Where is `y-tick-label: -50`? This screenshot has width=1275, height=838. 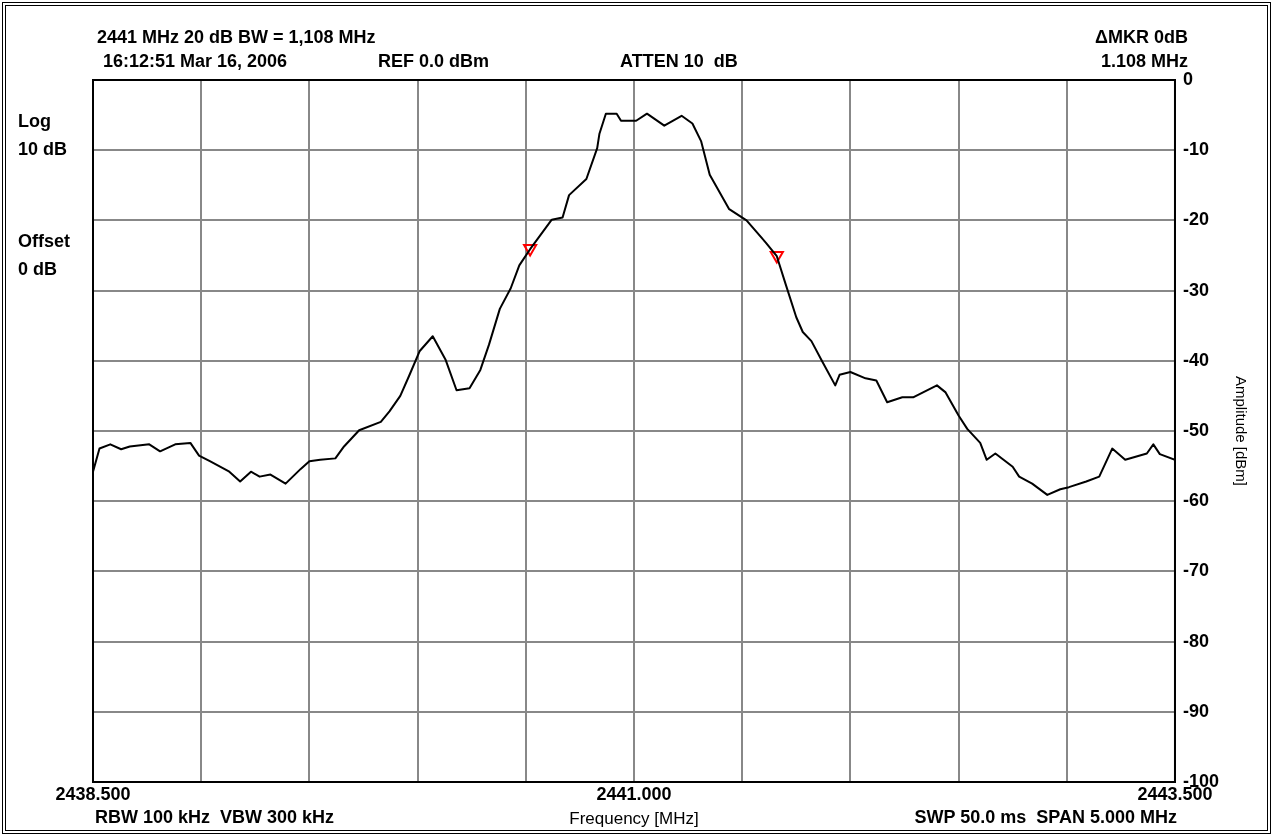
y-tick-label: -50 is located at coordinates (1195, 429).